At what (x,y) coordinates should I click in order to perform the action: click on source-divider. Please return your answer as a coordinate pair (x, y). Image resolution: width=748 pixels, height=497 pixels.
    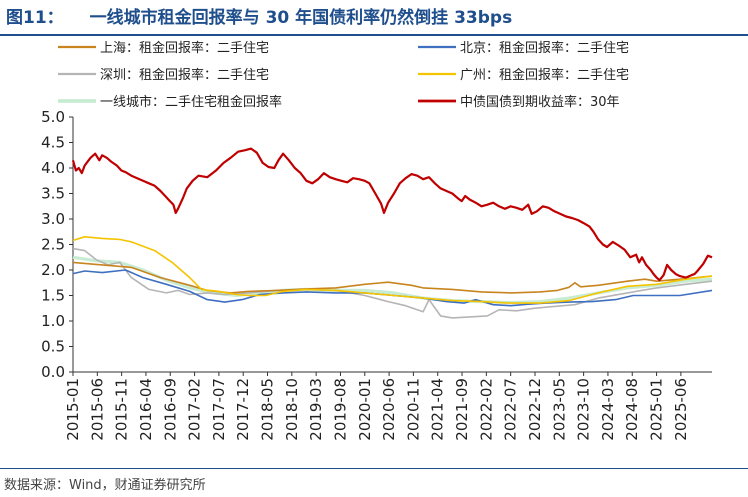
    Looking at the image, I should click on (374, 468).